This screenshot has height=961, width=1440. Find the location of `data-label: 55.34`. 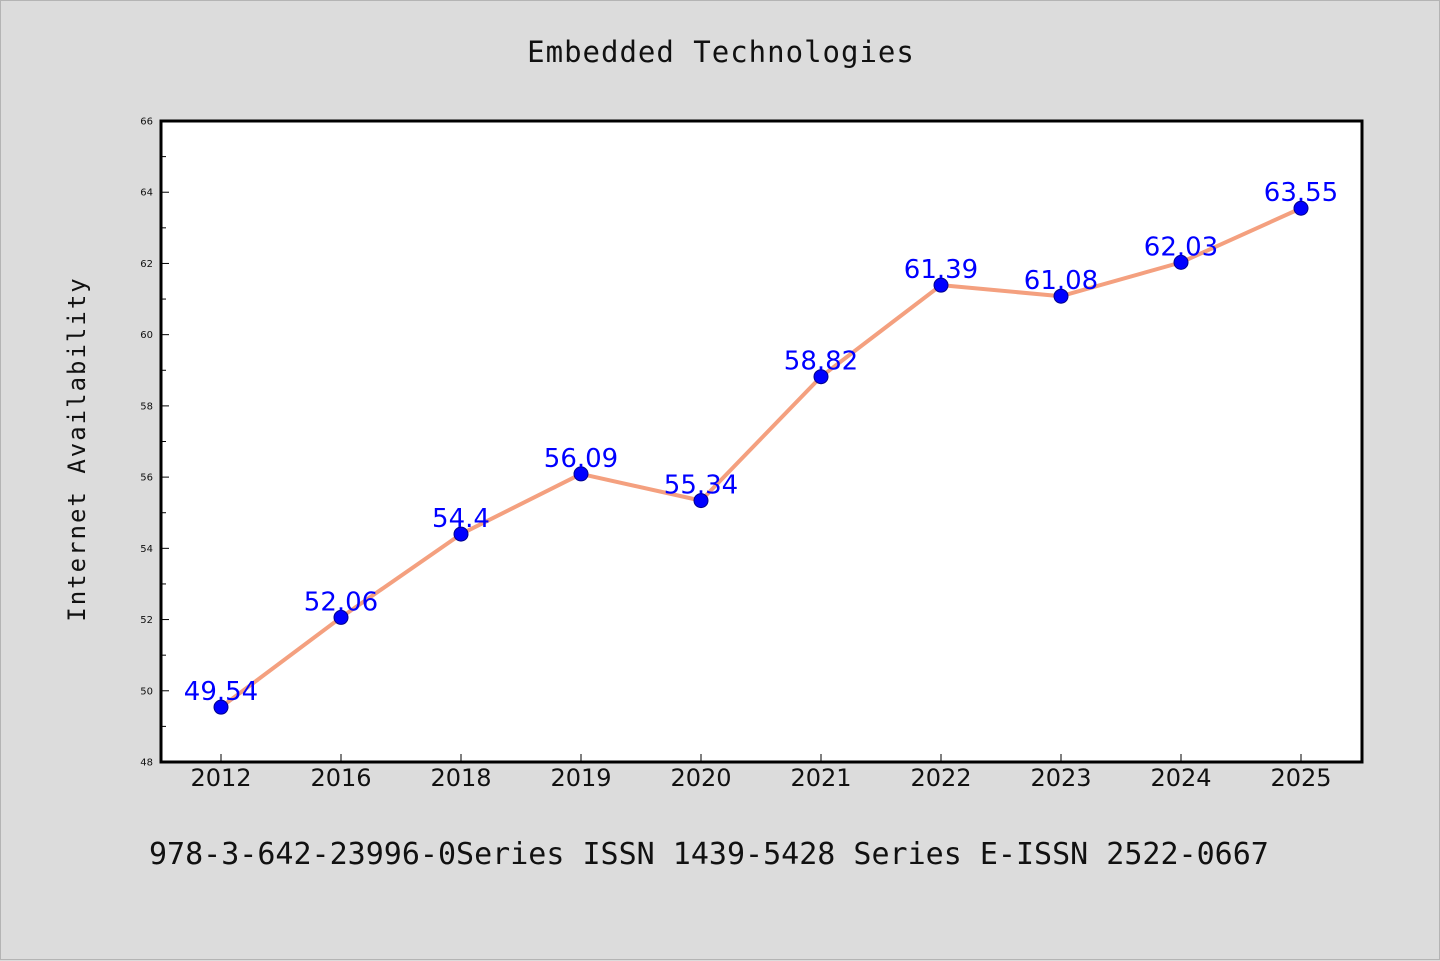

data-label: 55.34 is located at coordinates (701, 486).